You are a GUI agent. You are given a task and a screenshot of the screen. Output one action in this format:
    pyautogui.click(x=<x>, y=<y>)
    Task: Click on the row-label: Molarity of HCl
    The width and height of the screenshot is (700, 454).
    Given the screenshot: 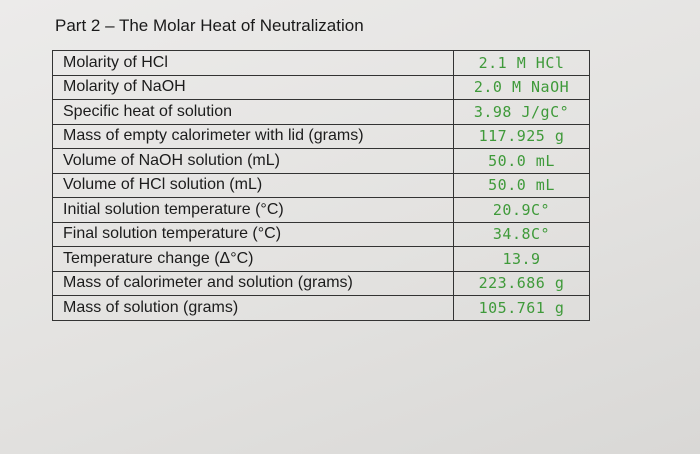 What is the action you would take?
    pyautogui.click(x=253, y=63)
    